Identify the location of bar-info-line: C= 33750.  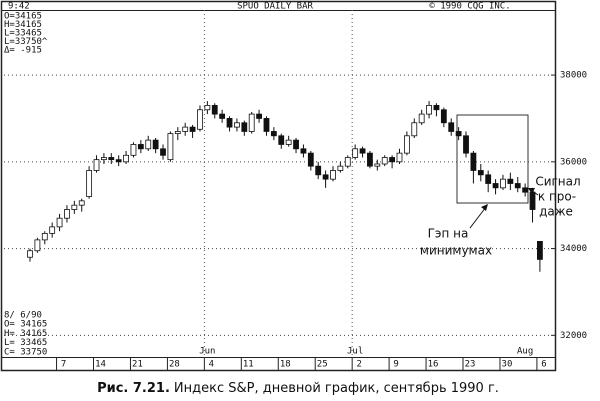
(25, 352).